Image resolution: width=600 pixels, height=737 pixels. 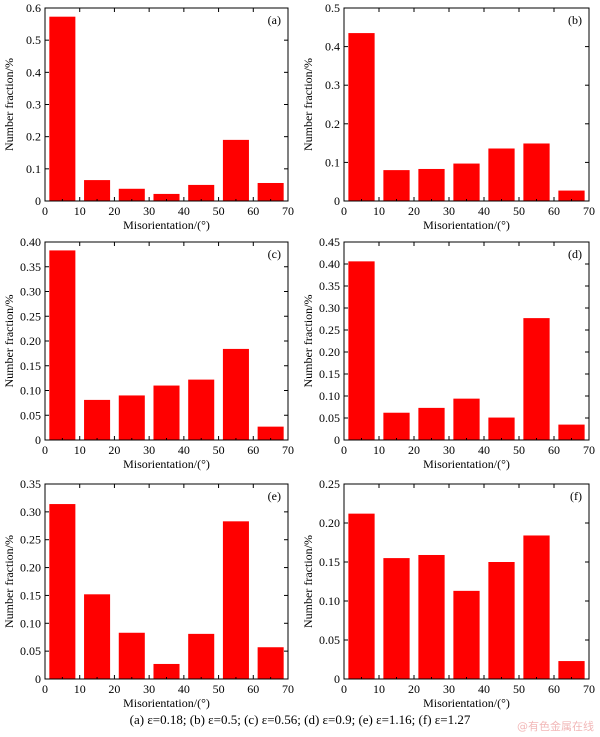 What do you see at coordinates (576, 496) in the screenshot?
I see `panel-label: (f)` at bounding box center [576, 496].